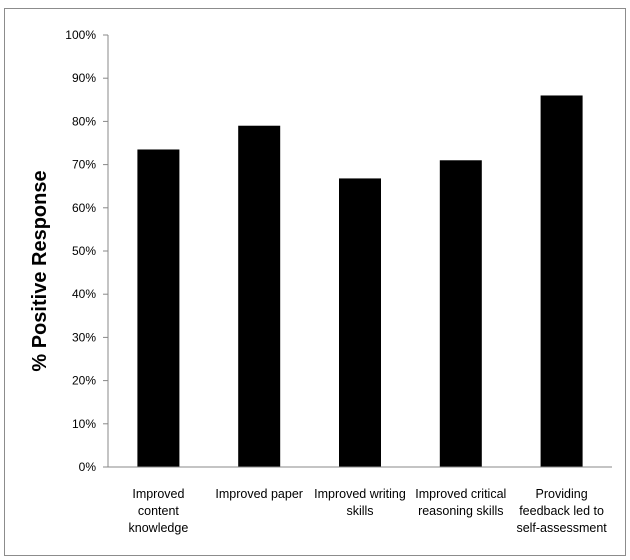  I want to click on x-tick-label-line: Providing, so click(562, 494).